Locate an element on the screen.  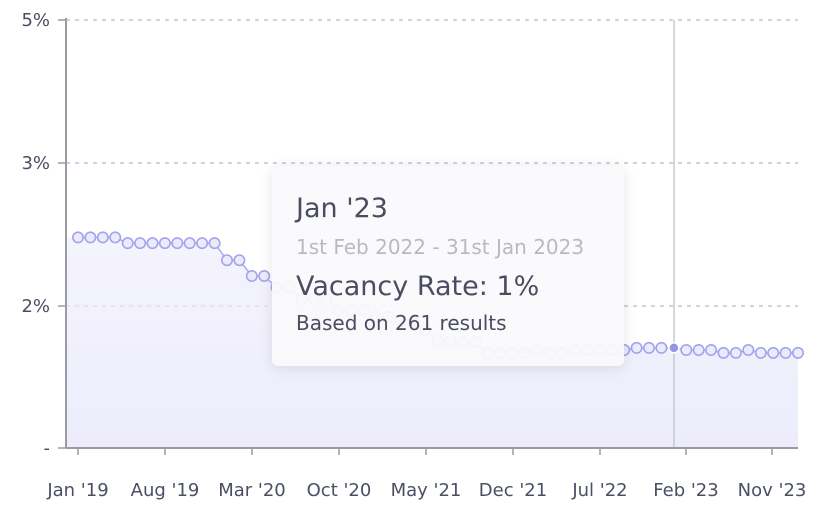
y-tick-label: 5% is located at coordinates (35, 20).